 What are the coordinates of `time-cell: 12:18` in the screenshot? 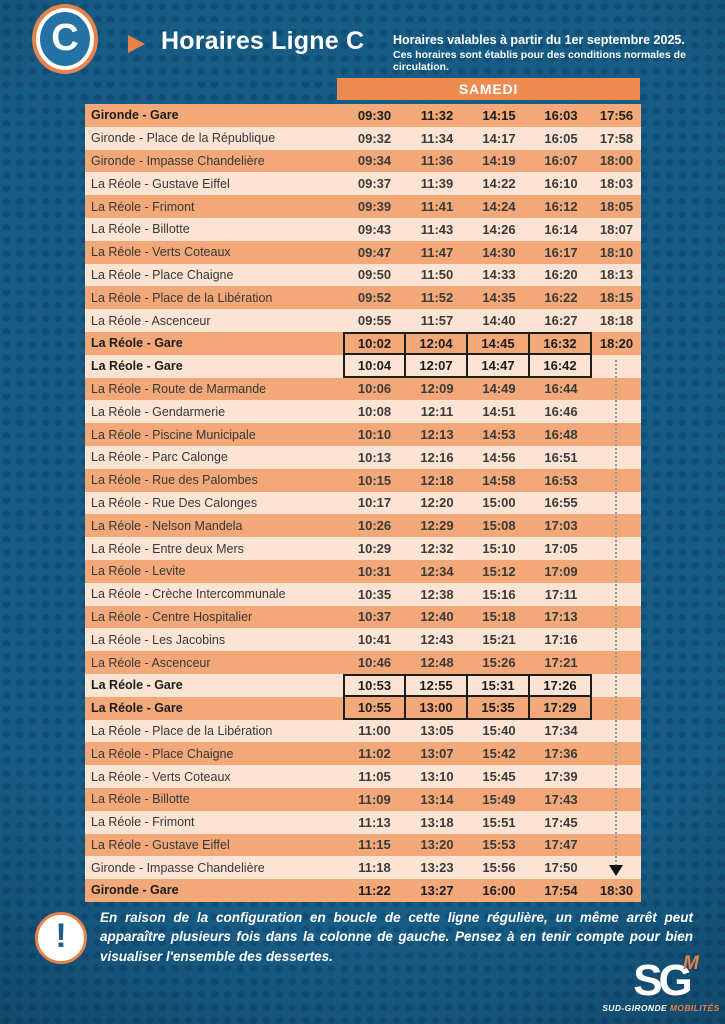 It's located at (437, 480).